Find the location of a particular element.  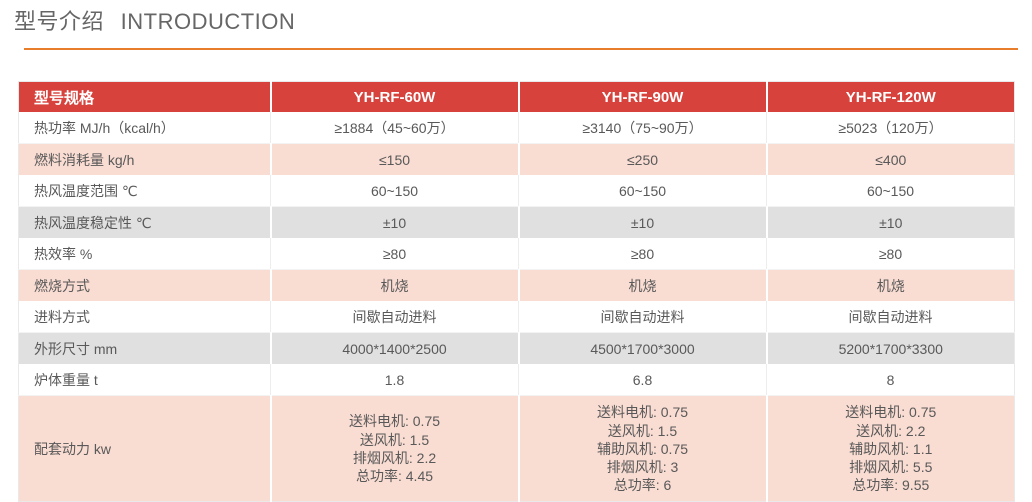

row-value: ≥5023（120万） is located at coordinates (890, 128).